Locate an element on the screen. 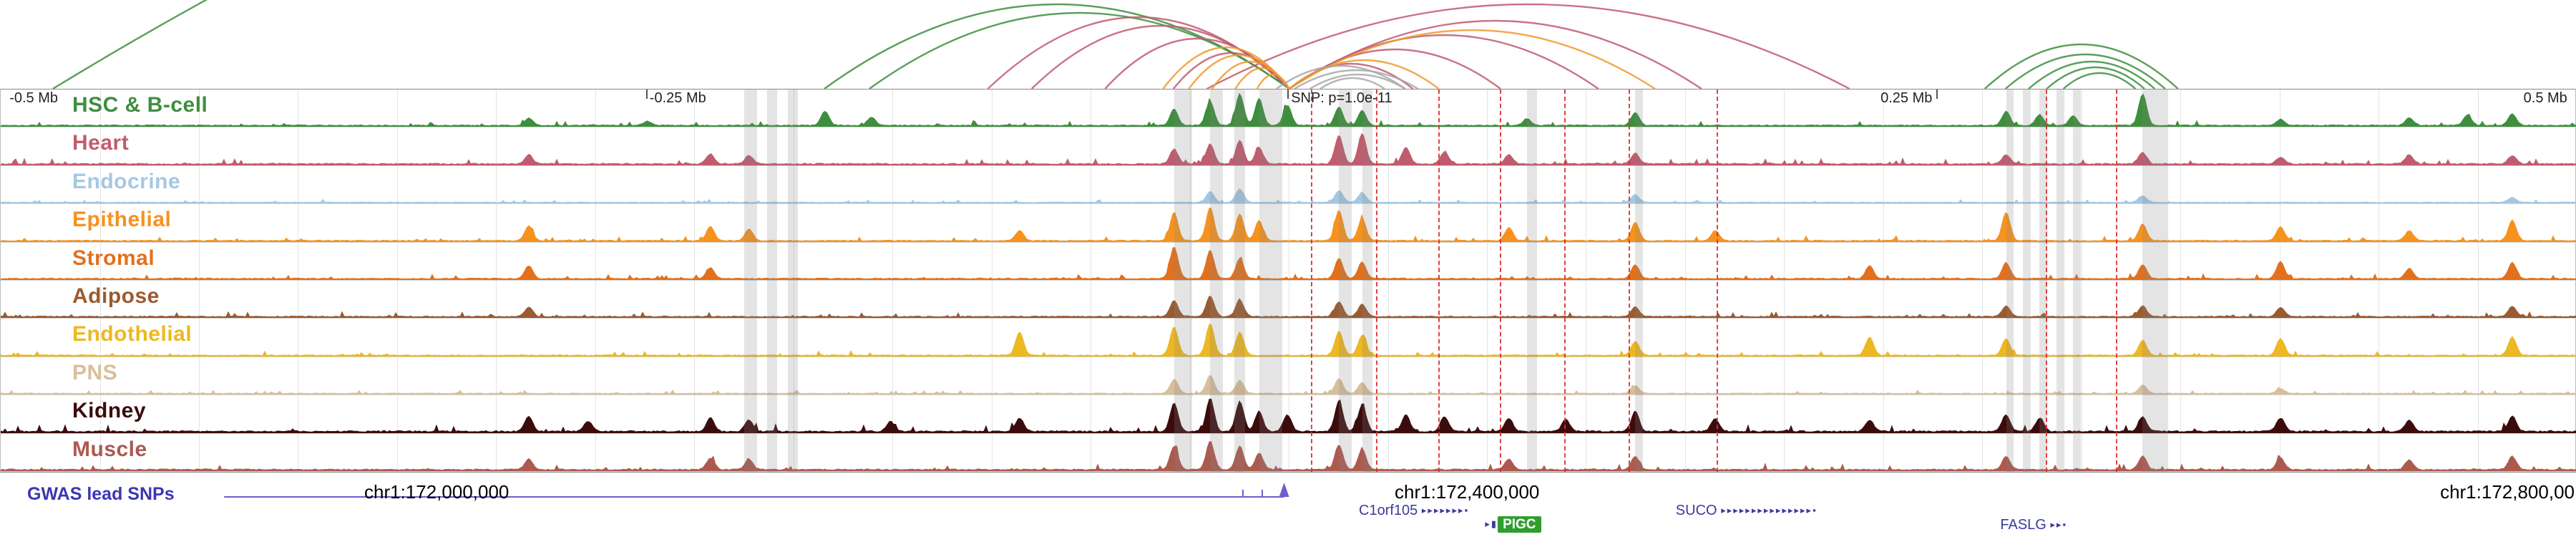 This screenshot has height=537, width=2576. gwas-snps-track is located at coordinates (756, 490).